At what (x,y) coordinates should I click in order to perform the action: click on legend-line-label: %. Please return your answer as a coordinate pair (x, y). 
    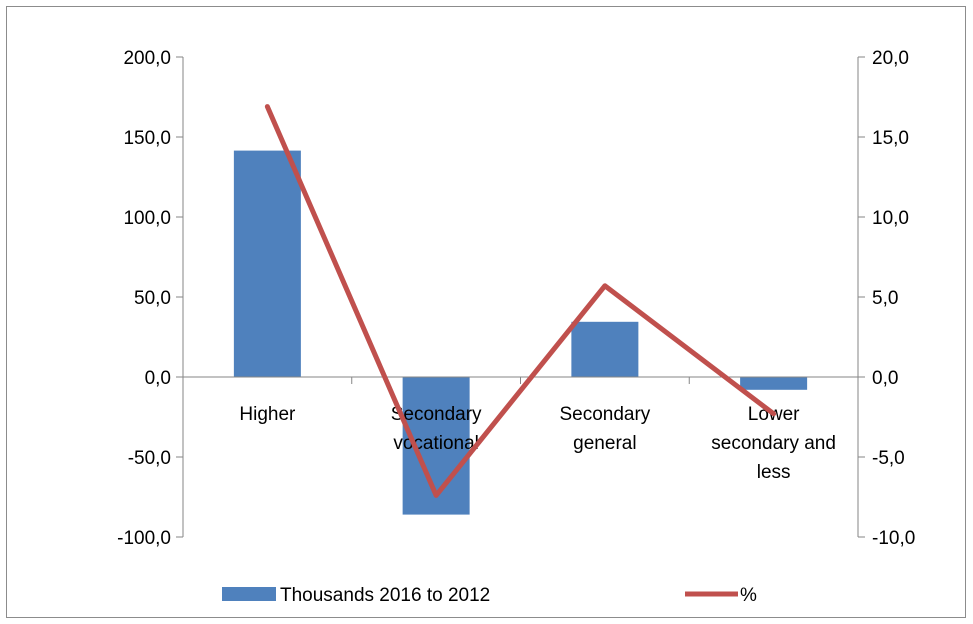
    Looking at the image, I should click on (748, 595).